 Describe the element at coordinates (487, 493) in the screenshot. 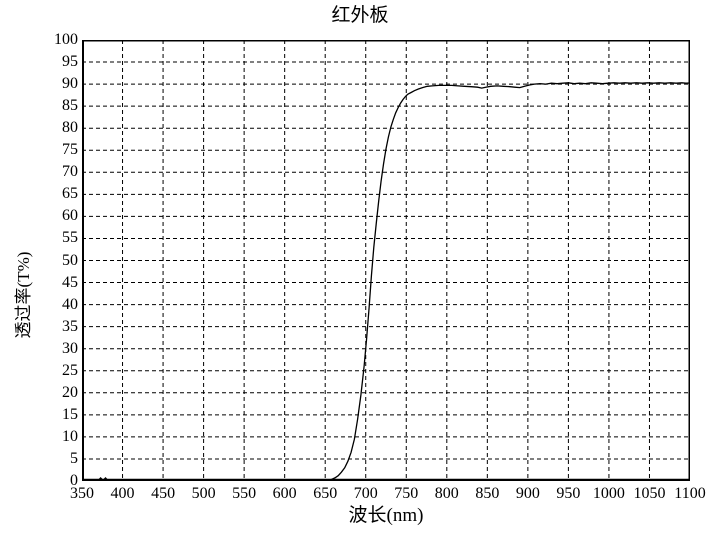

I see `x-tick-label-850: 850` at that location.